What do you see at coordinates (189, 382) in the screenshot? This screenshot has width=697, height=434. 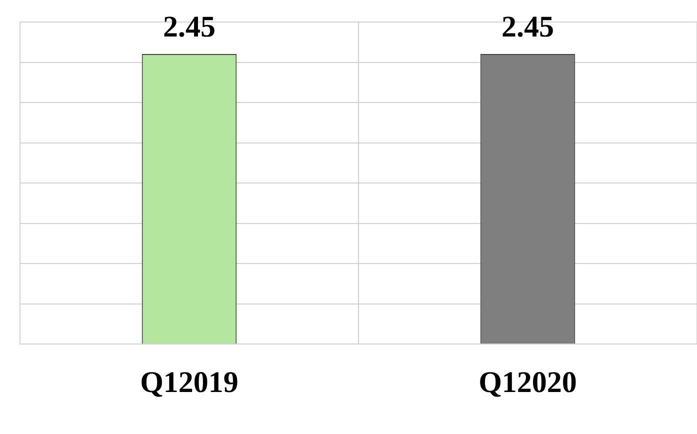 I see `x-tick-label: Q12019` at bounding box center [189, 382].